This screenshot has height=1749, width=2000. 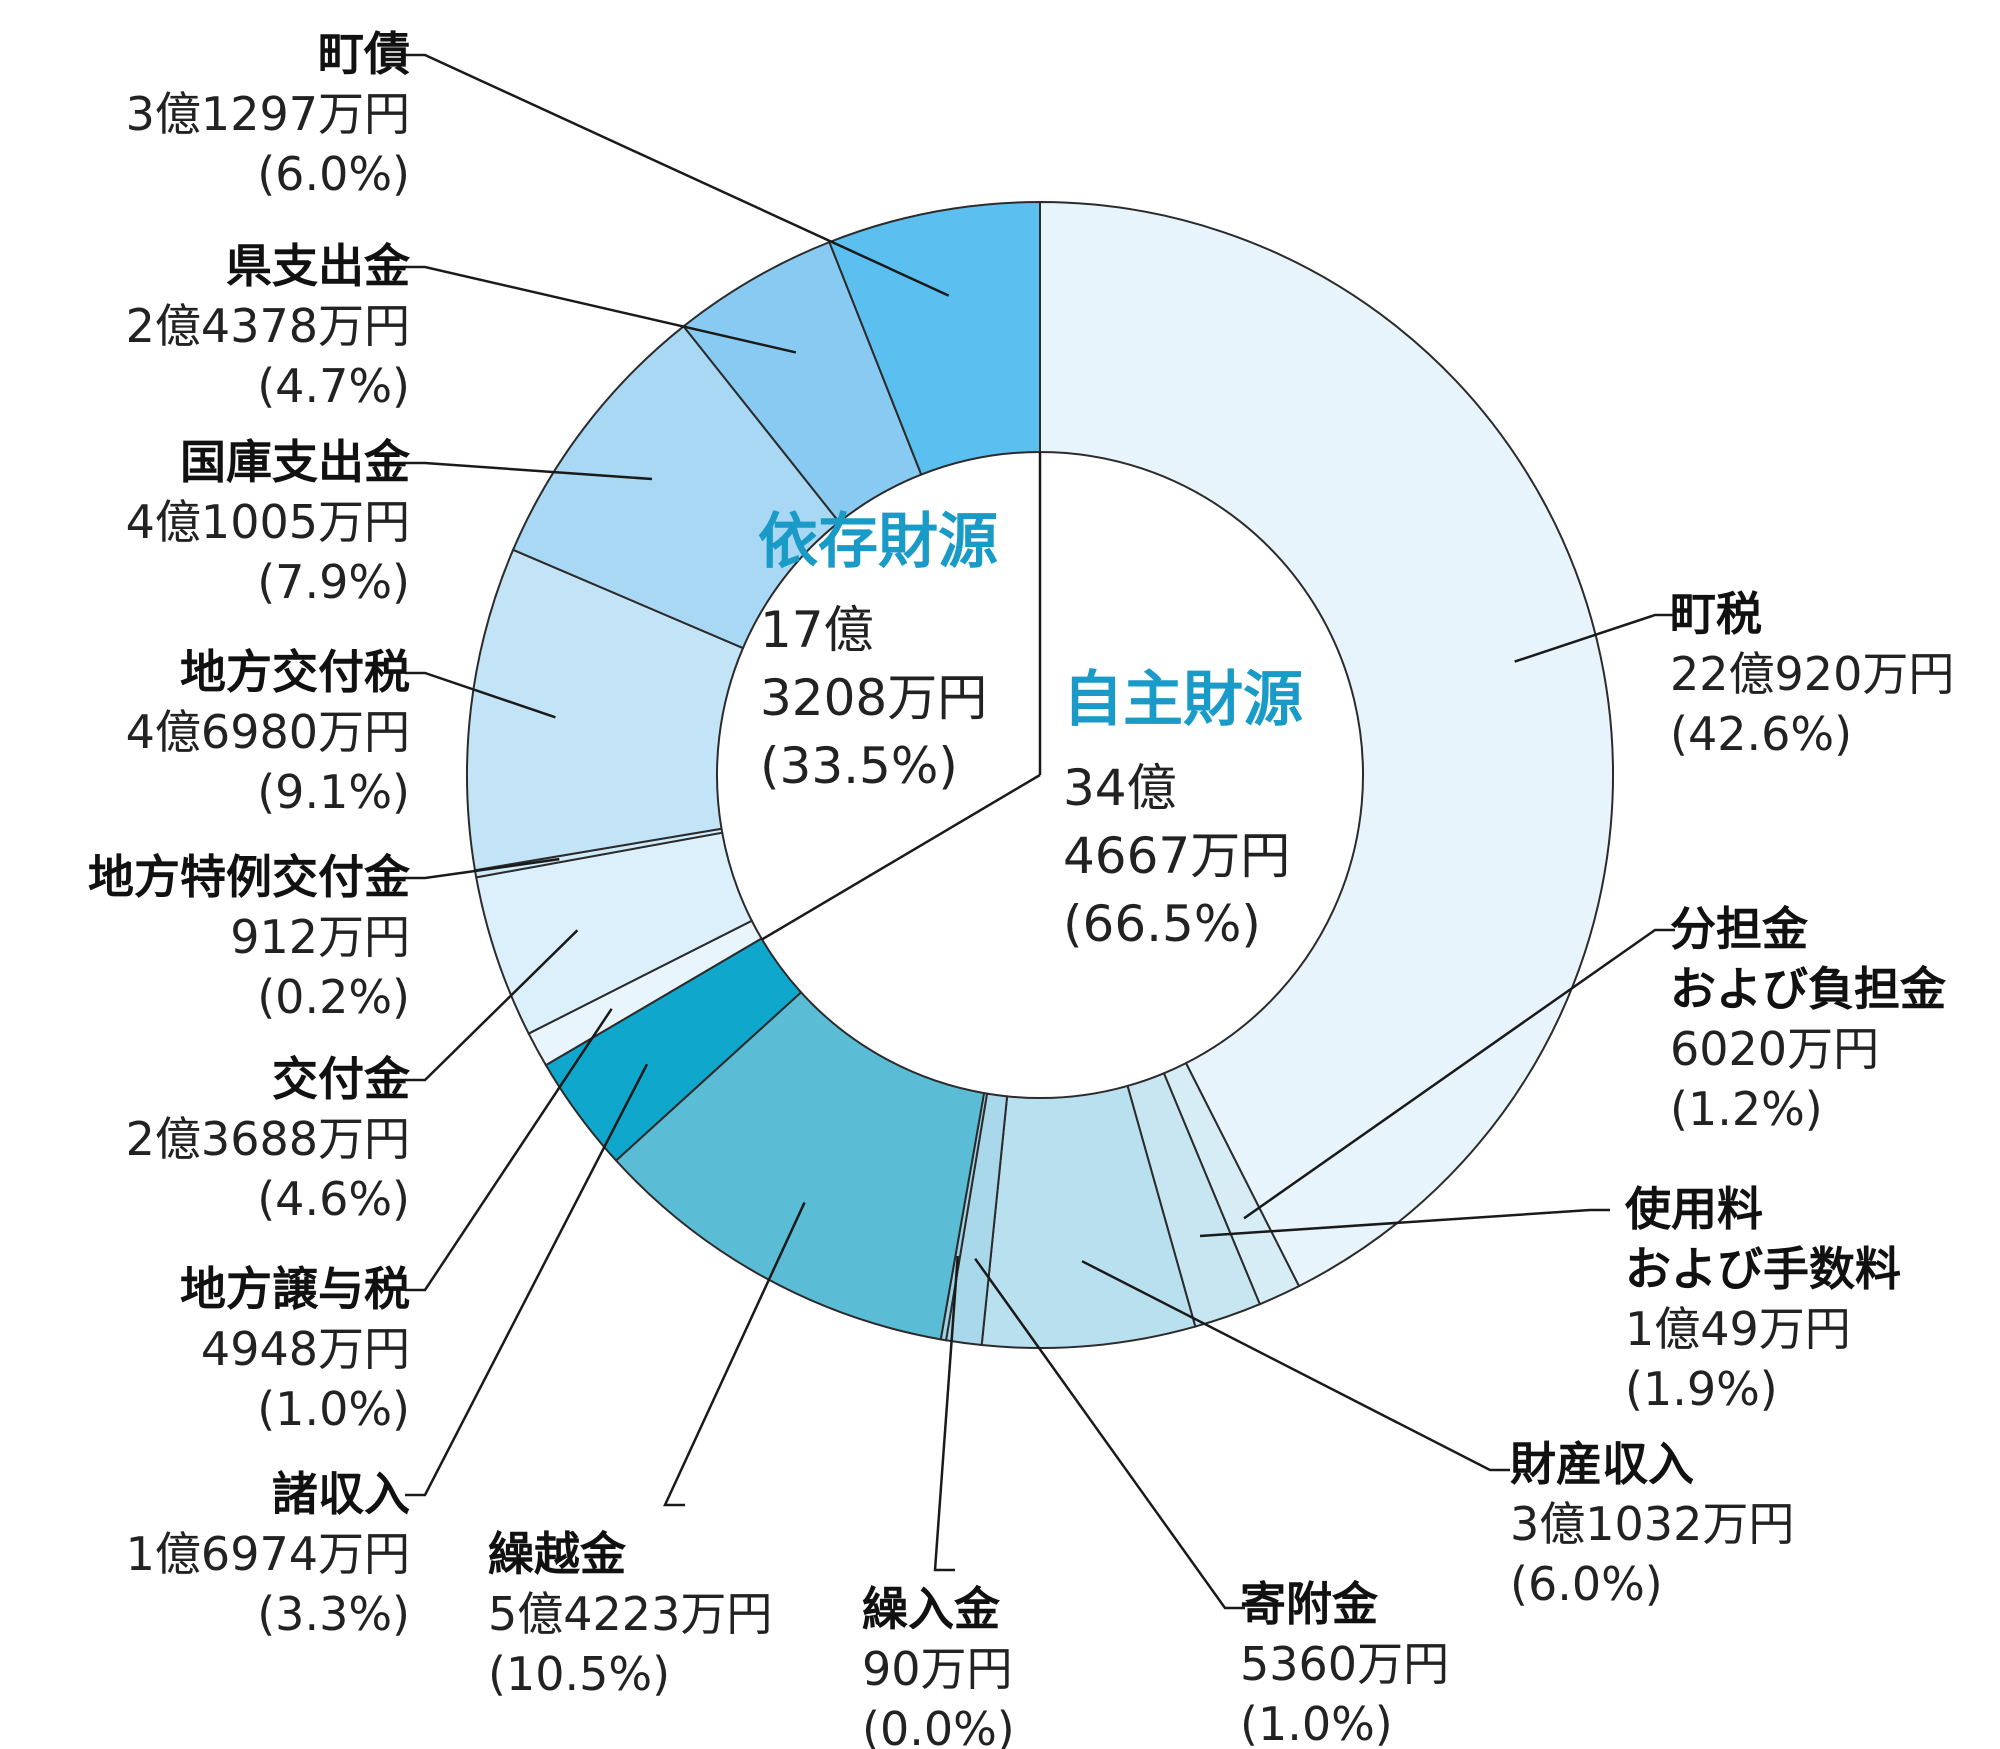 I want to click on segment-label-4-name-0: 寄附金, so click(x=1309, y=1604).